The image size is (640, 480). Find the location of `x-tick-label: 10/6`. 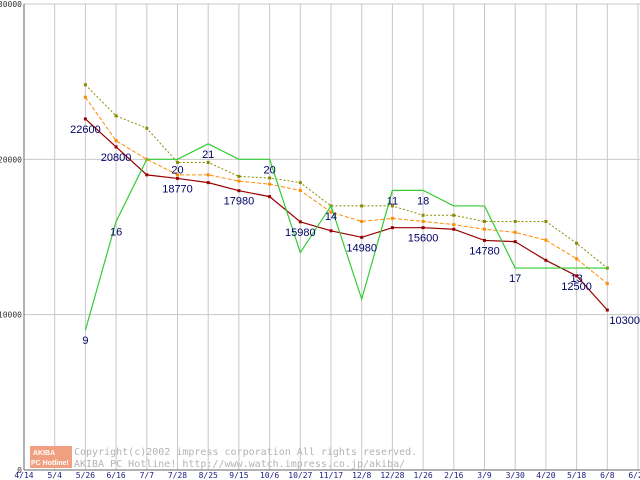

x-tick-label: 10/6 is located at coordinates (269, 475).